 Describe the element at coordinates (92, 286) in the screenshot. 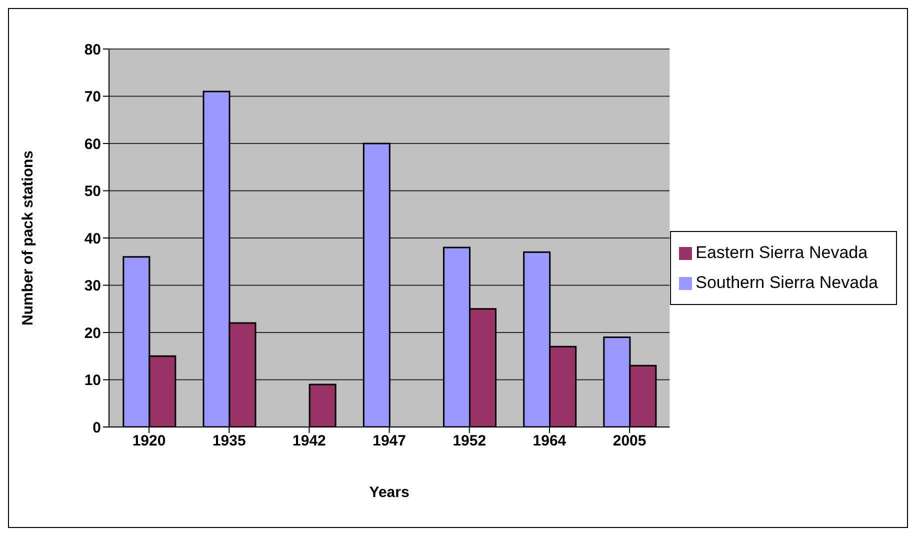

I see `y-tick-label: 30` at that location.